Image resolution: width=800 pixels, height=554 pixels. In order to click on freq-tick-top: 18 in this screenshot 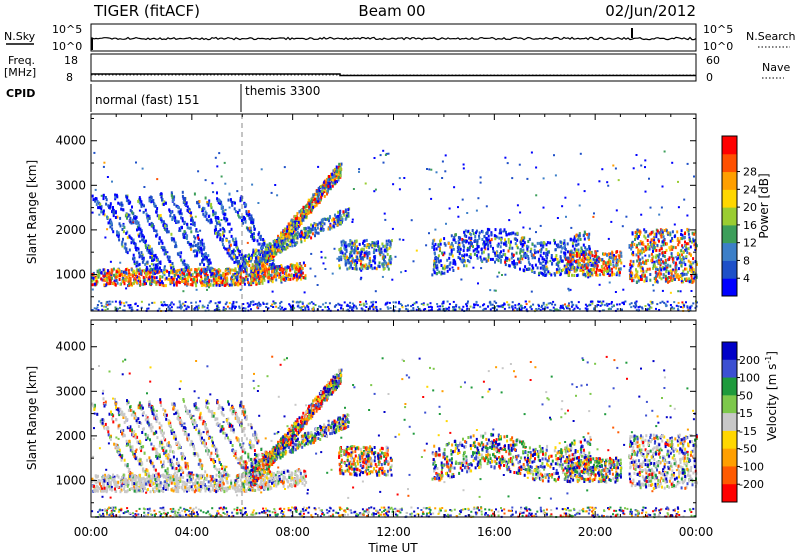, I will do `click(71, 60)`.